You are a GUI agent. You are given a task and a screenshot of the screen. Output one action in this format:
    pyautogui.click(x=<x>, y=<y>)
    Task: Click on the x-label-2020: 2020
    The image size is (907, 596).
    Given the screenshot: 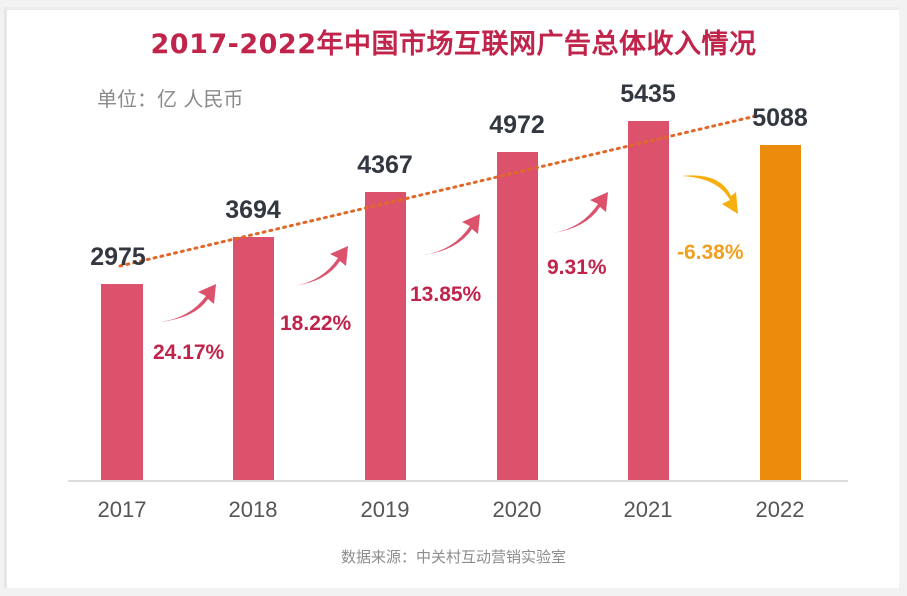 What is the action you would take?
    pyautogui.click(x=517, y=509)
    